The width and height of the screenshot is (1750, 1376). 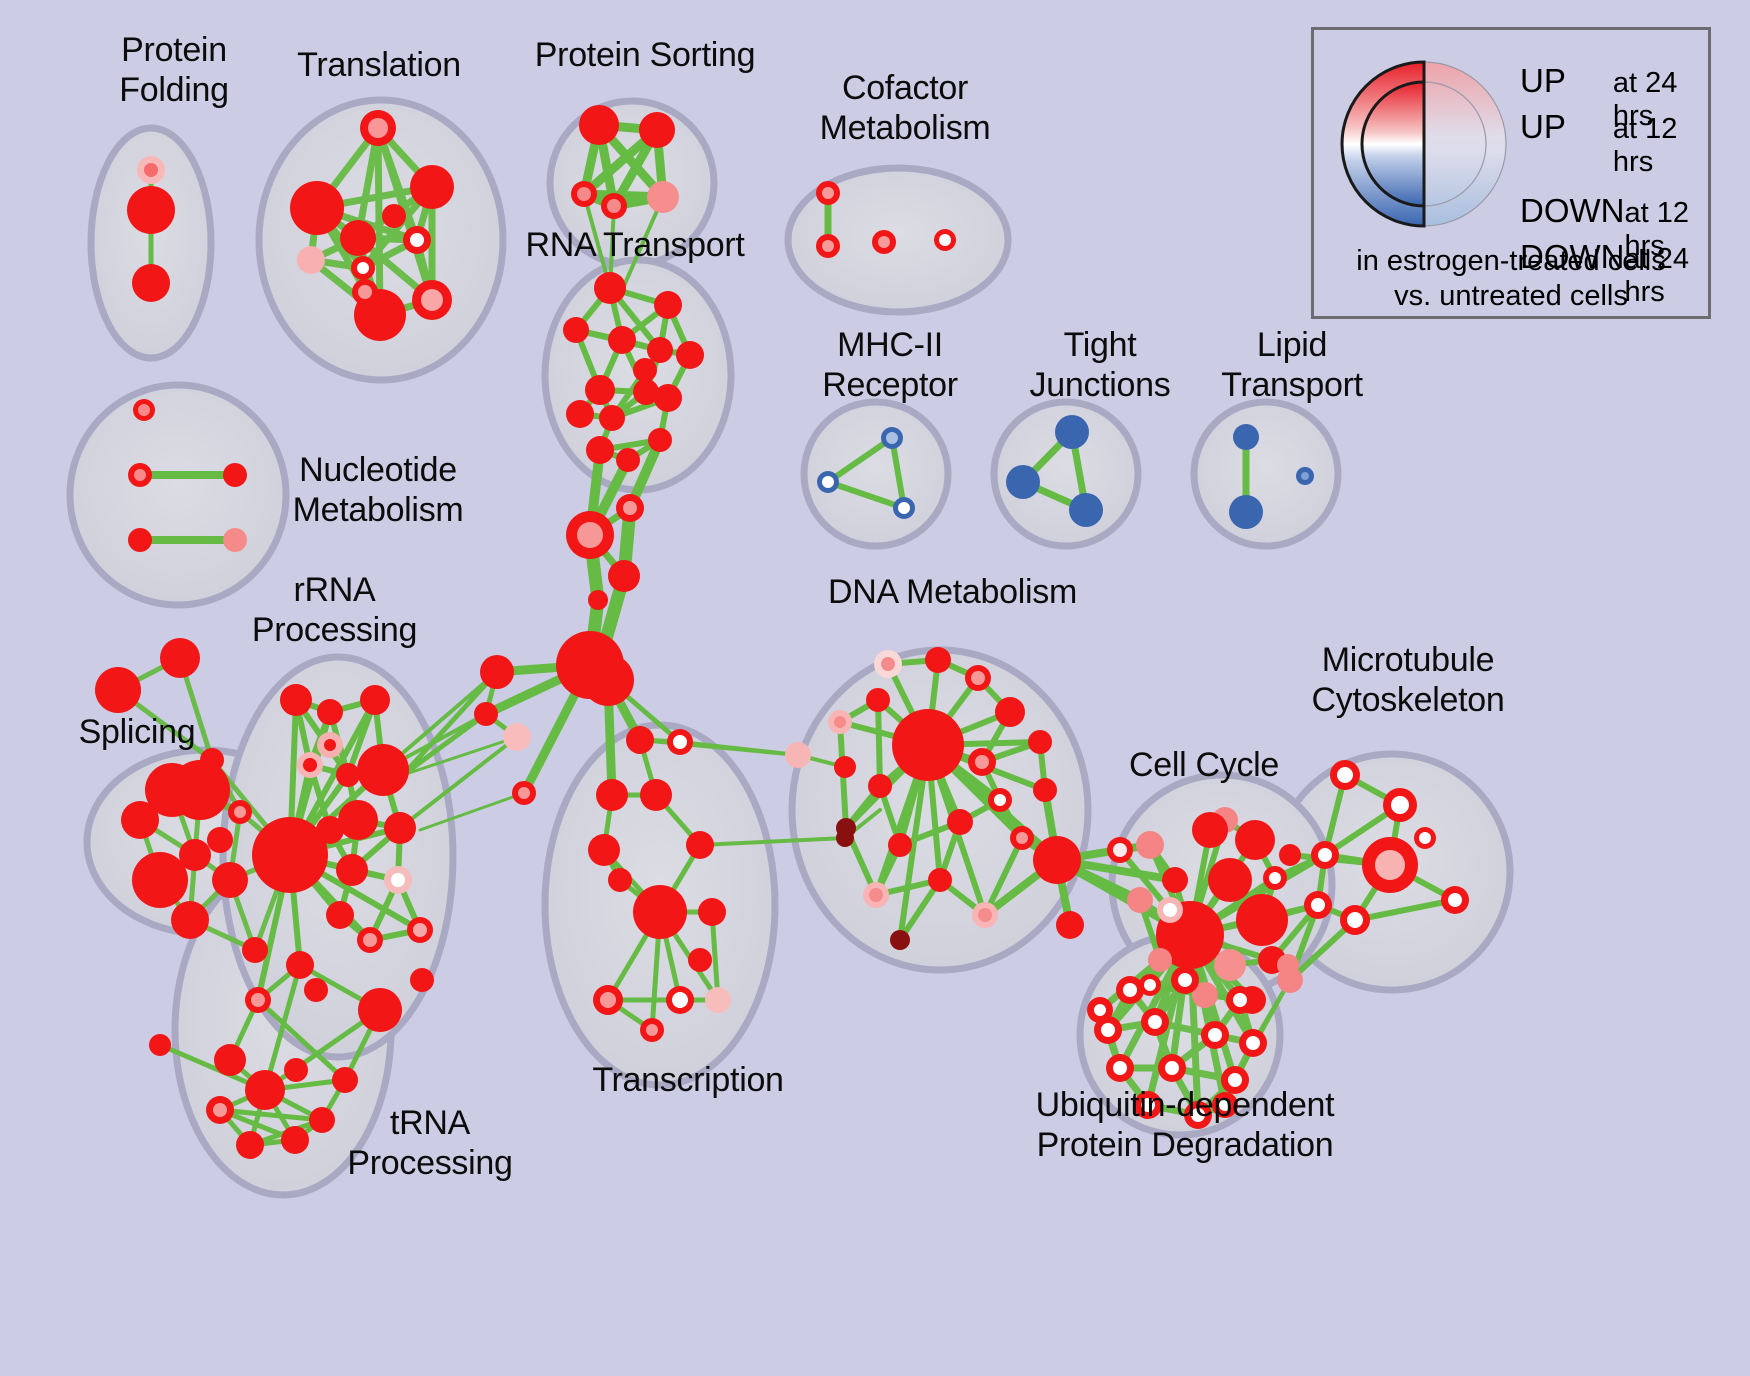 What do you see at coordinates (1266, 474) in the screenshot?
I see `blob-lipid-transport` at bounding box center [1266, 474].